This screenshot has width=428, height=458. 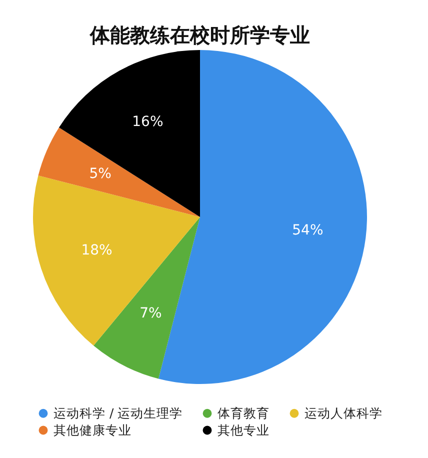 What do you see at coordinates (343, 412) in the screenshot?
I see `legend-label: 运动人体科学` at bounding box center [343, 412].